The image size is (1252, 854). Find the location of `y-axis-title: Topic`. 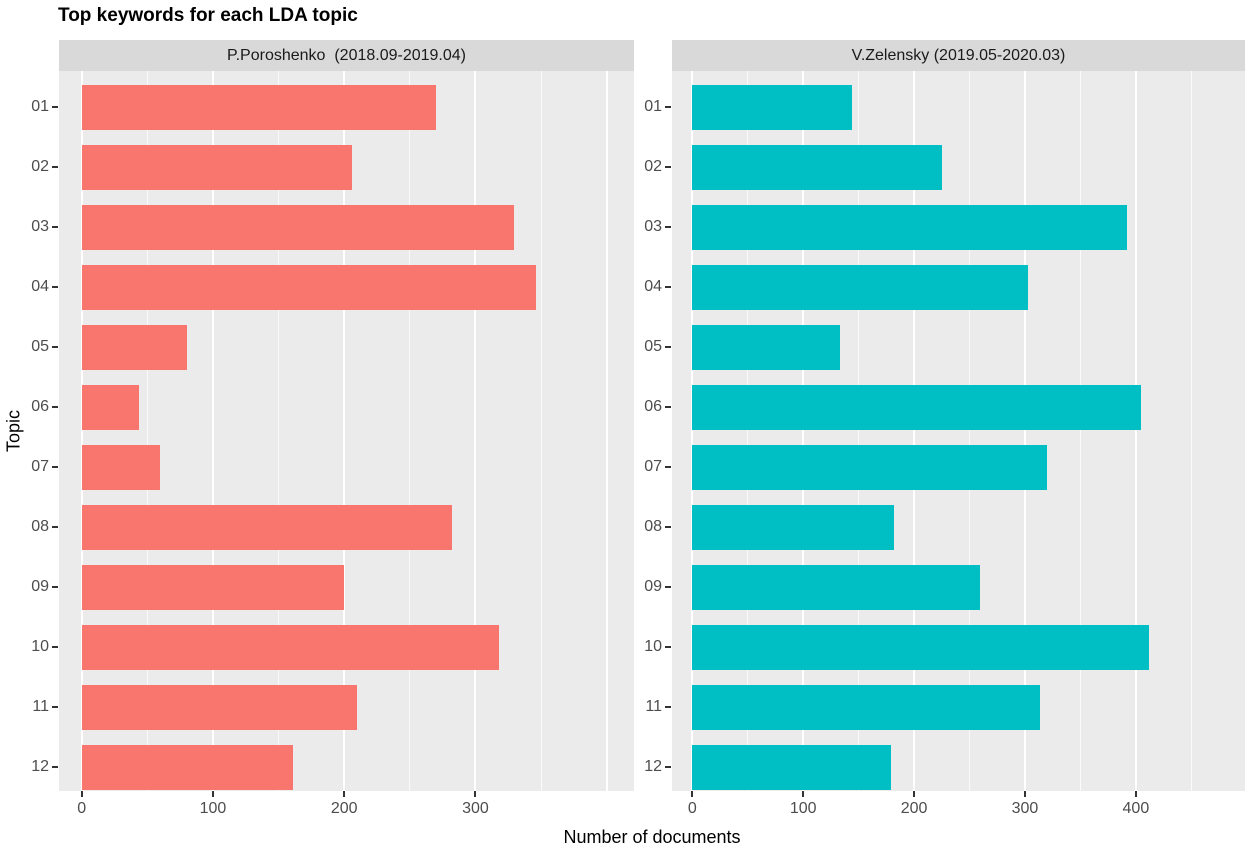

y-axis-title: Topic is located at coordinates (13, 431).